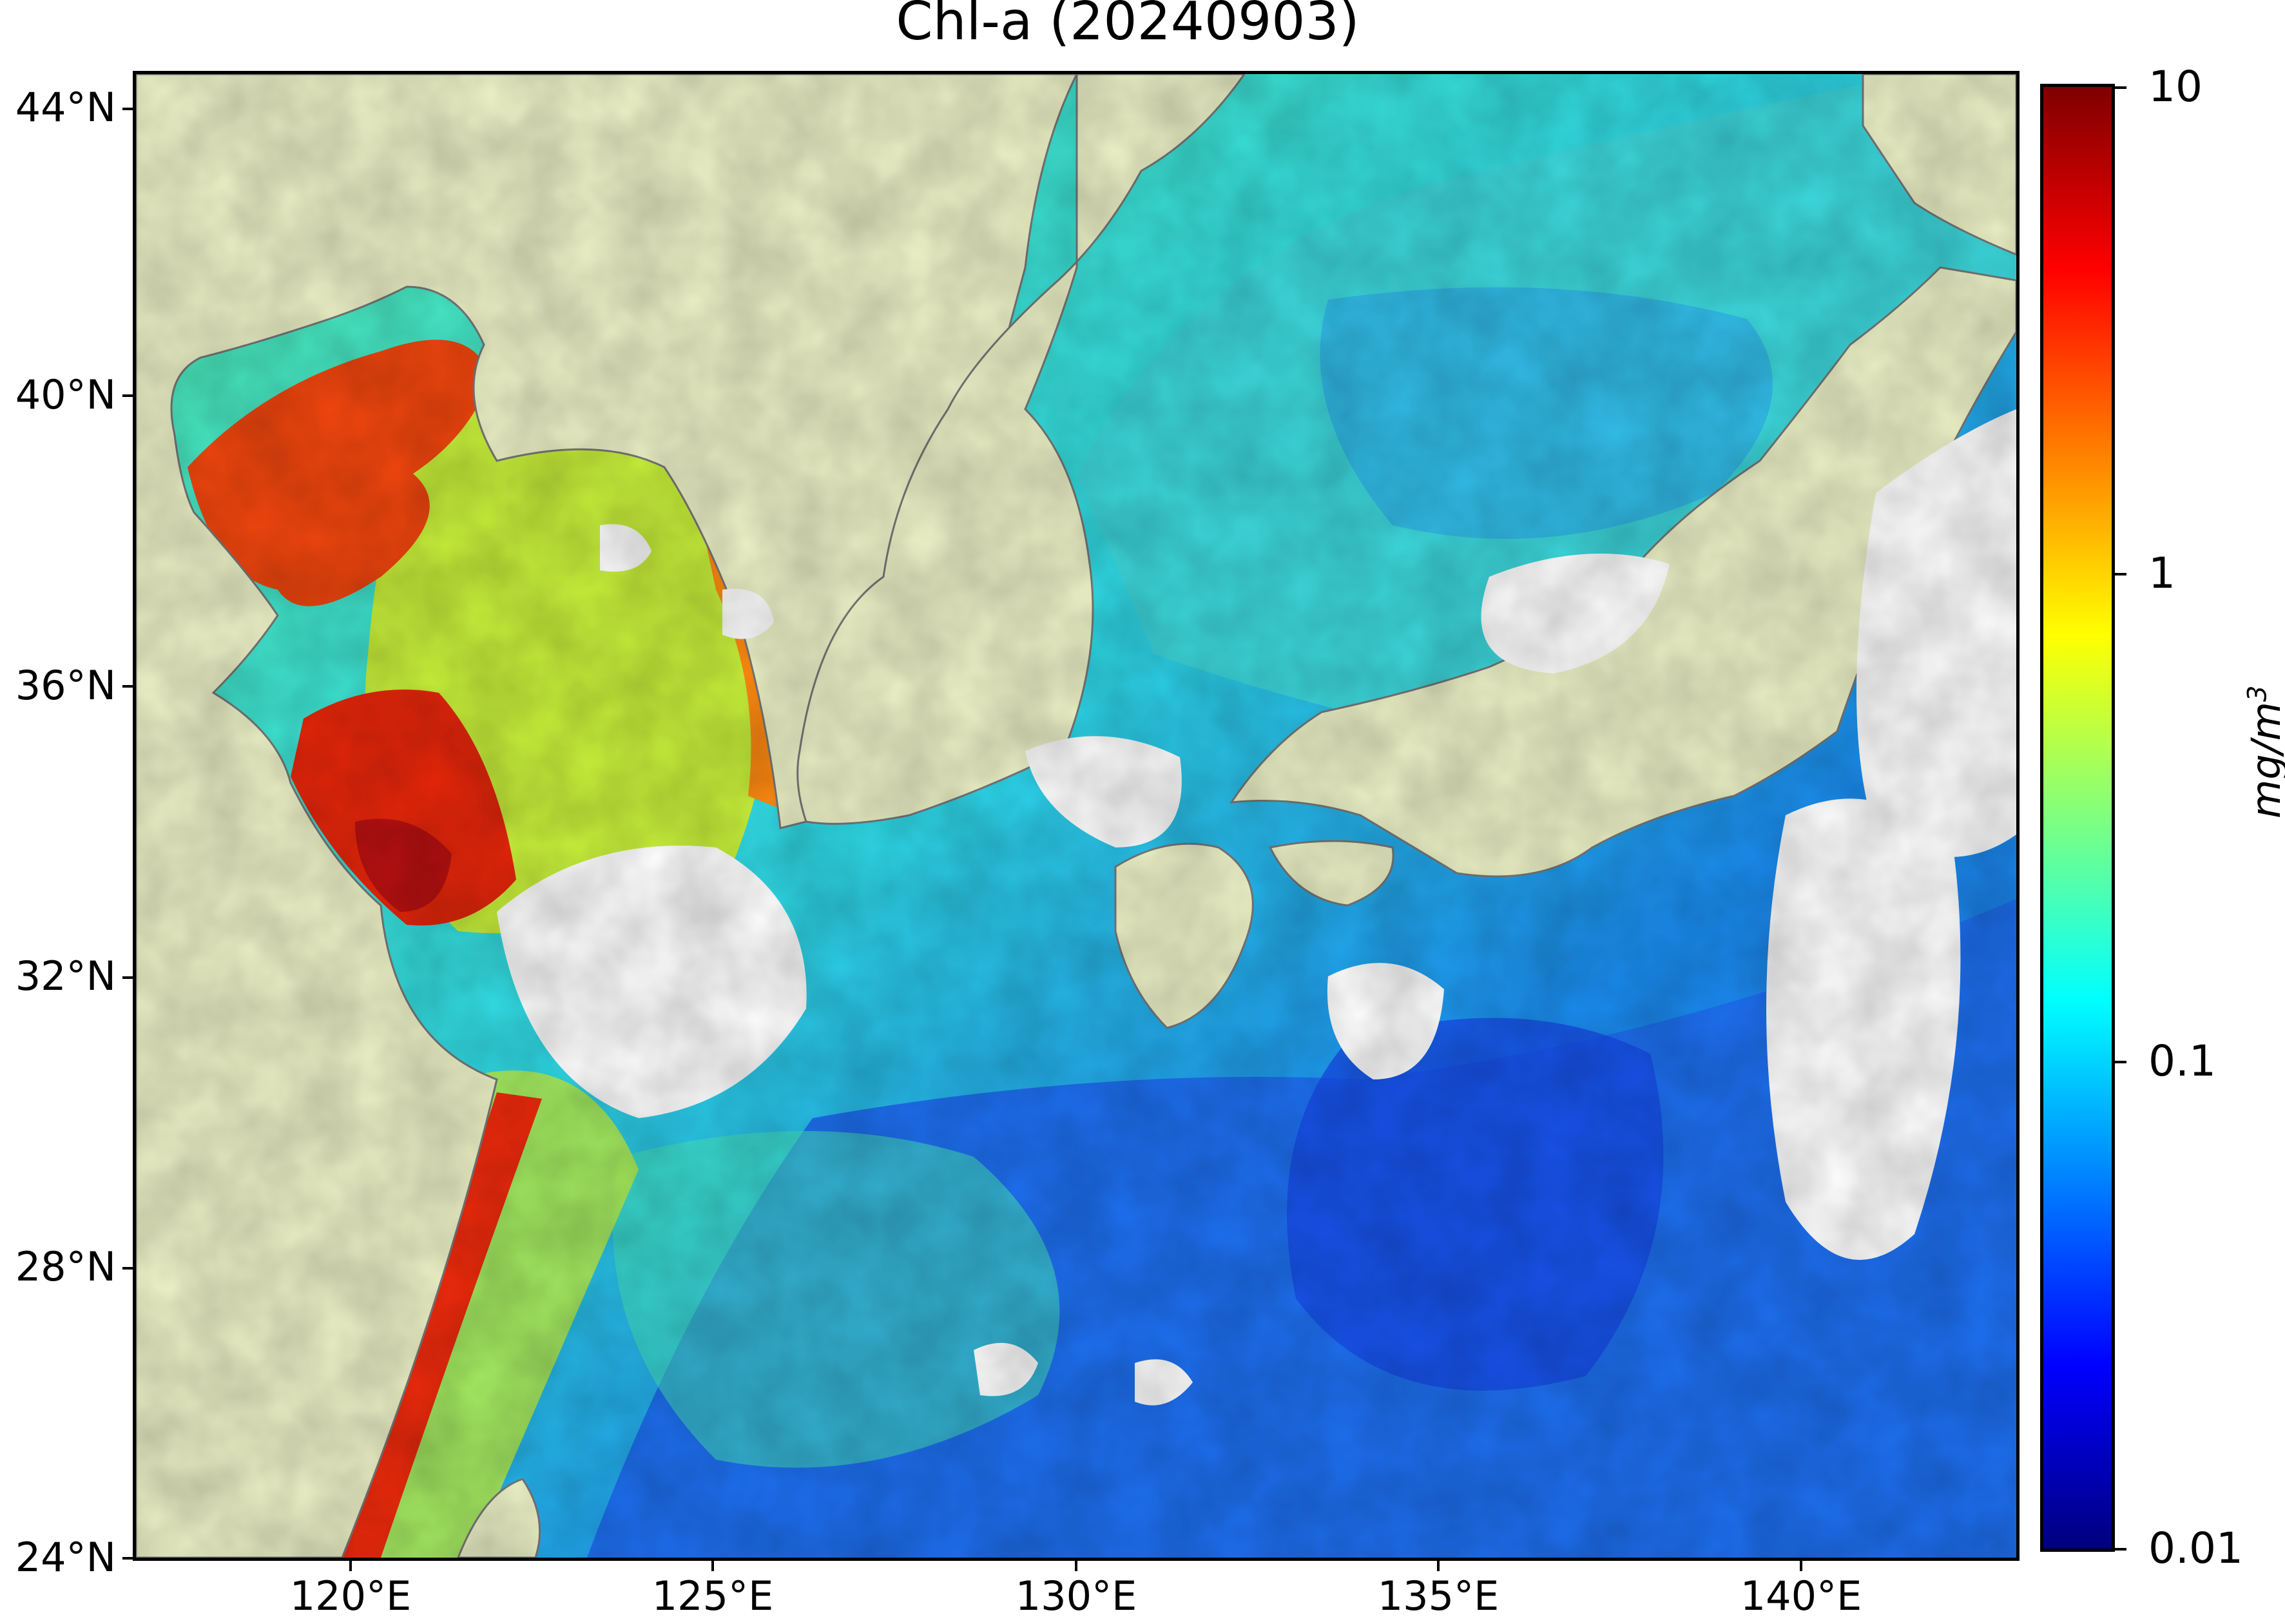  Describe the element at coordinates (65, 1266) in the screenshot. I see `y-tick-label: 28°N` at that location.